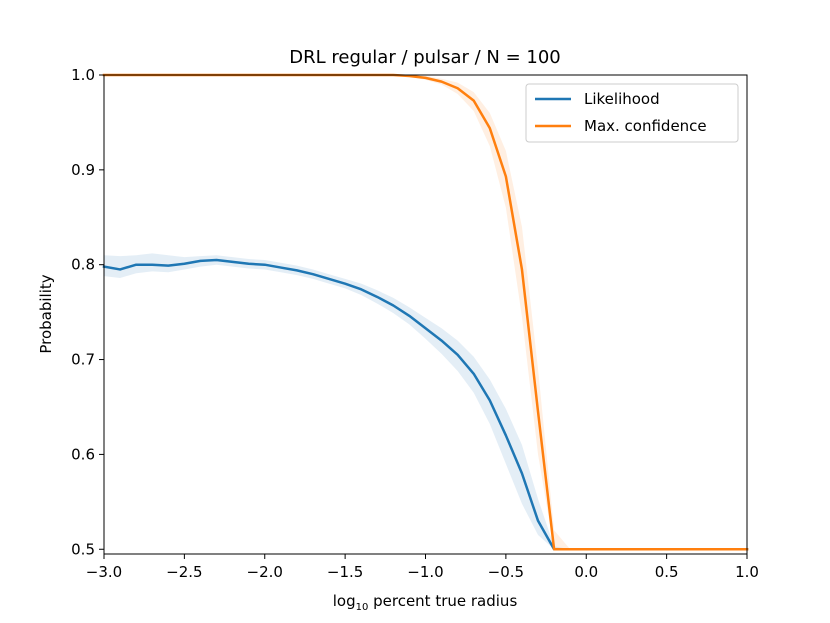 The width and height of the screenshot is (830, 623). Describe the element at coordinates (506, 572) in the screenshot. I see `x-tick-label: −0.5` at that location.